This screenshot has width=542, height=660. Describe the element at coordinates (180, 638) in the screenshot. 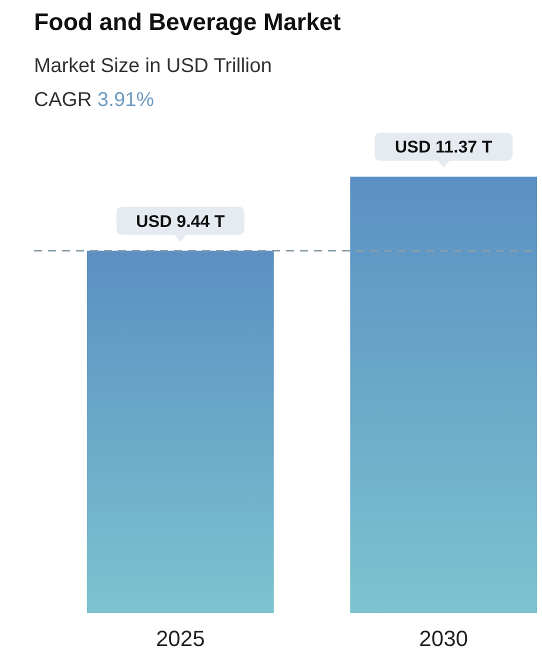

I see `x-tick-label: 2025` at that location.